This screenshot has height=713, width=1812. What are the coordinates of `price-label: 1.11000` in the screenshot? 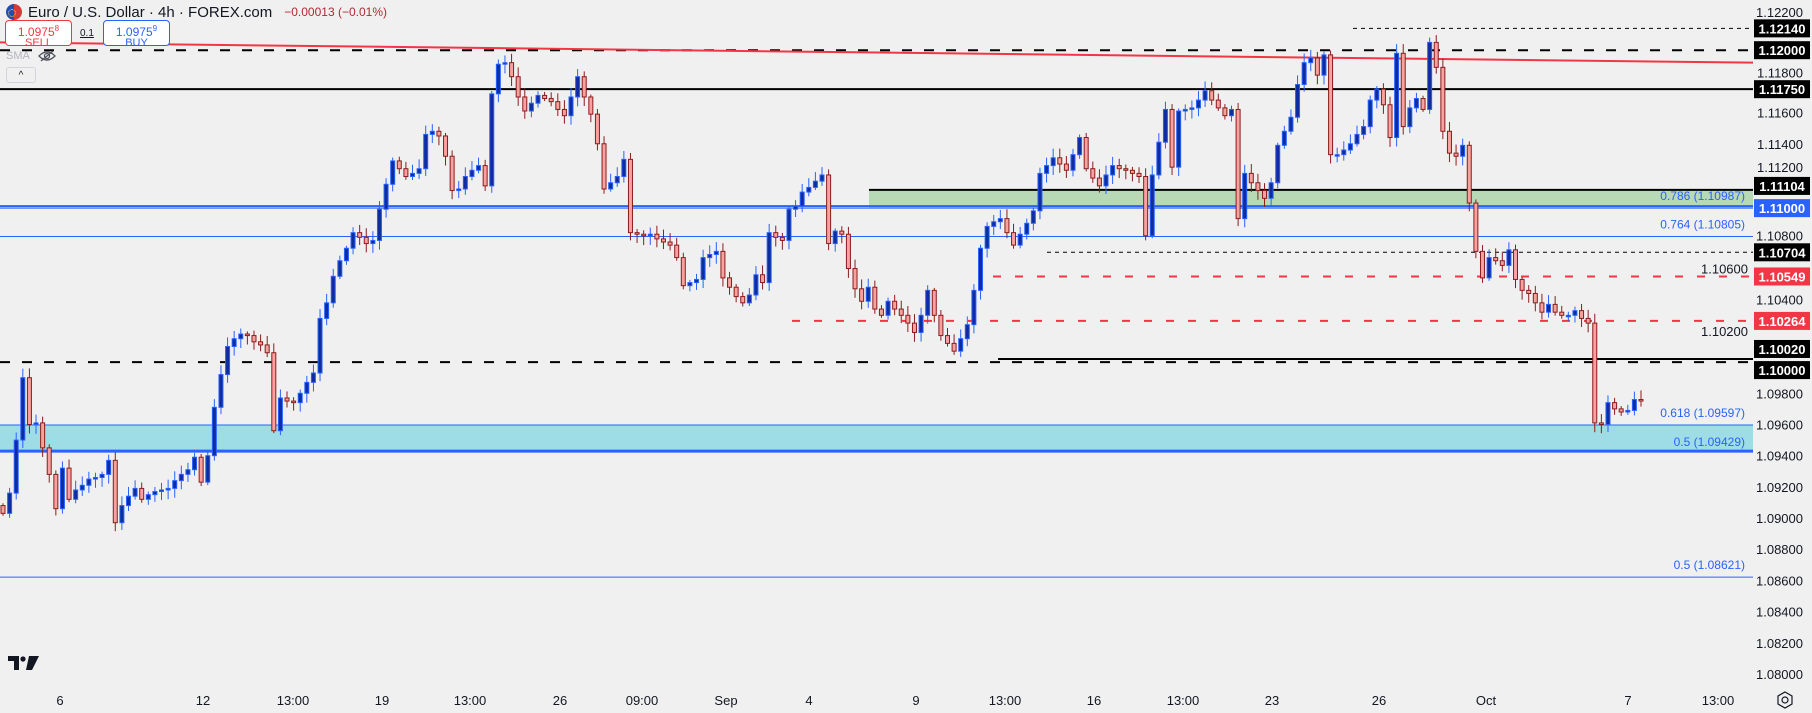 It's located at (1782, 208).